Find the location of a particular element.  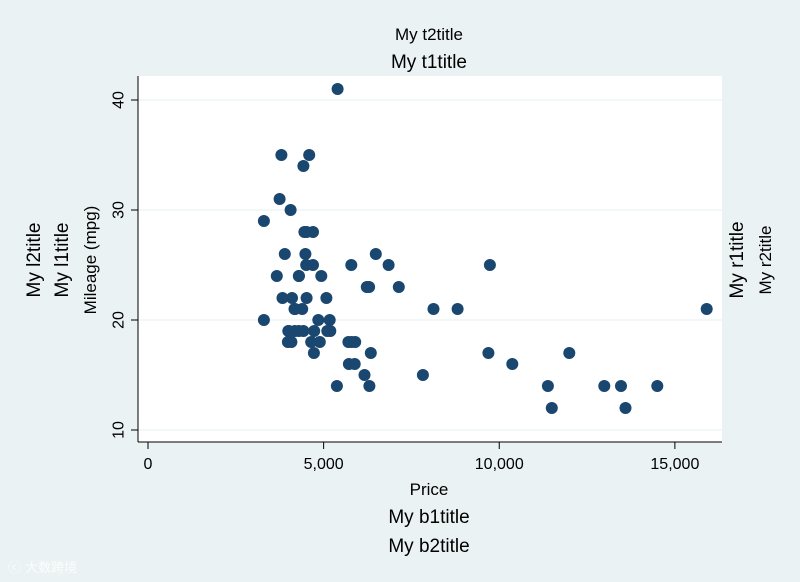

r2-title: My r2title is located at coordinates (765, 260).